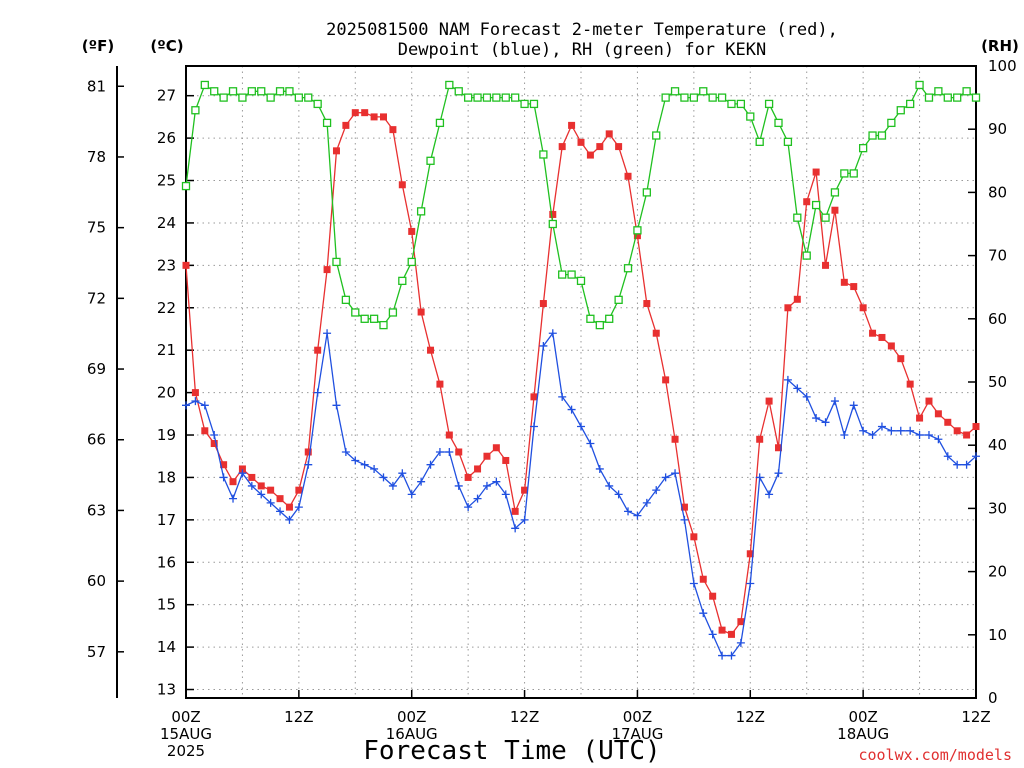 The image size is (1024, 768). Describe the element at coordinates (1000, 46) in the screenshot. I see `unit-rh: (RH)` at that location.